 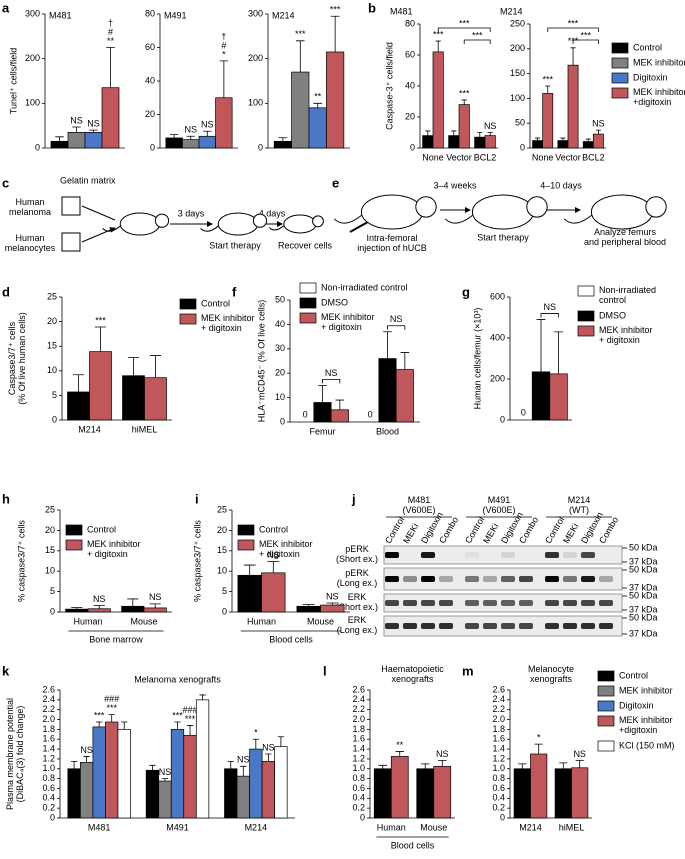 What do you see at coordinates (627, 295) in the screenshot?
I see `legend-label: Non-irradiated control` at bounding box center [627, 295].